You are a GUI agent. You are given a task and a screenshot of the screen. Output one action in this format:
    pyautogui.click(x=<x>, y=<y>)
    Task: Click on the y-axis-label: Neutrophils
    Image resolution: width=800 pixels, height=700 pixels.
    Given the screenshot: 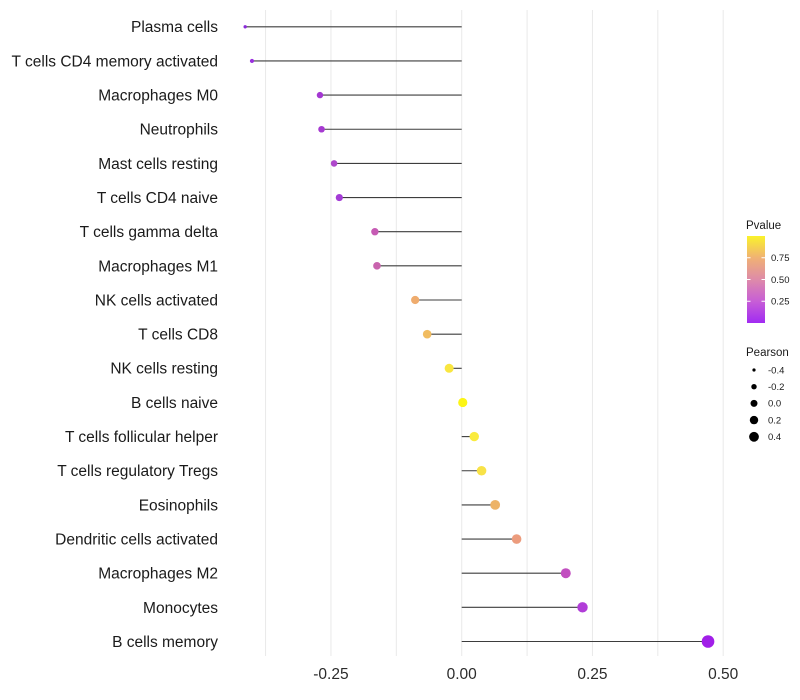 What is the action you would take?
    pyautogui.click(x=179, y=130)
    